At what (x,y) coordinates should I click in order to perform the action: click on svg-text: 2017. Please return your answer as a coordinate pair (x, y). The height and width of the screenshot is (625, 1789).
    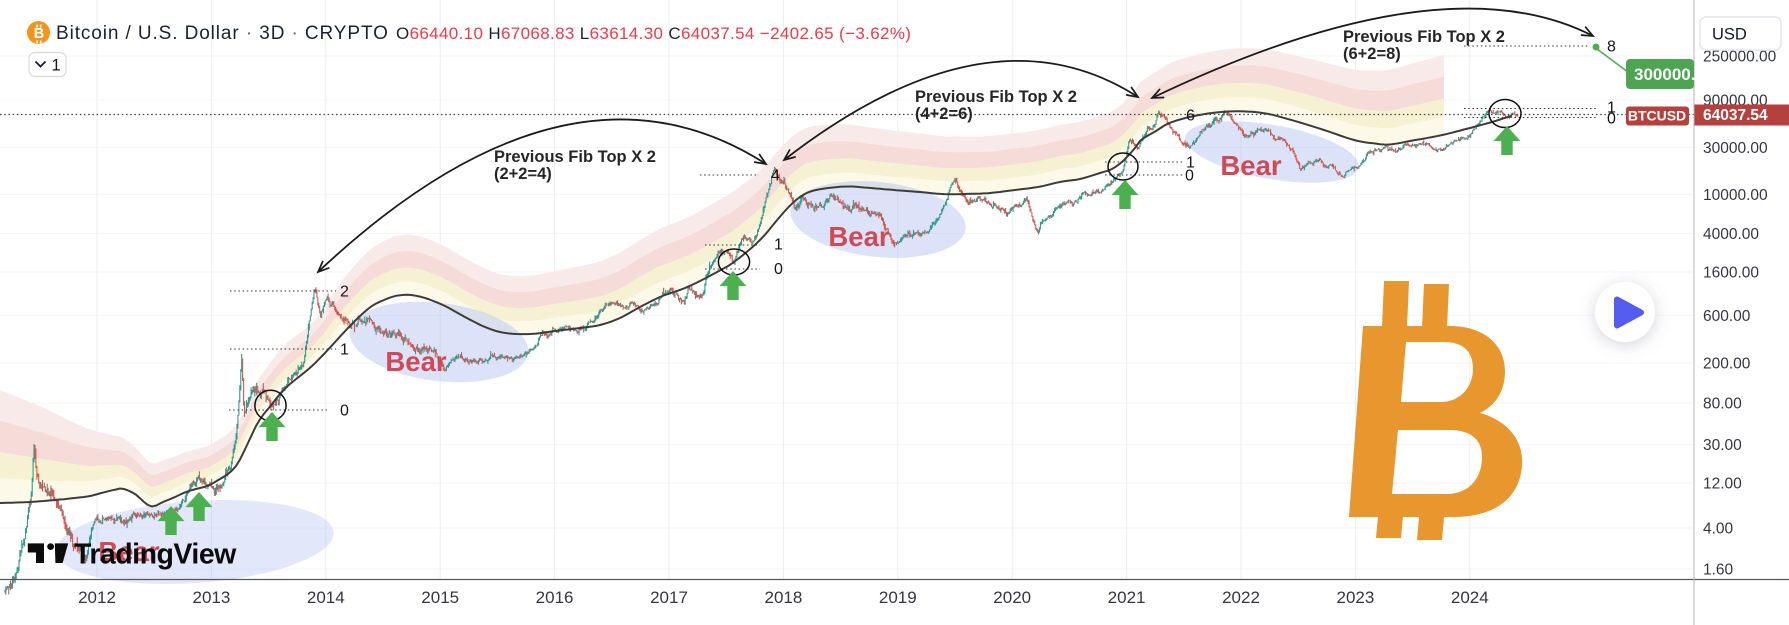
    Looking at the image, I should click on (669, 597).